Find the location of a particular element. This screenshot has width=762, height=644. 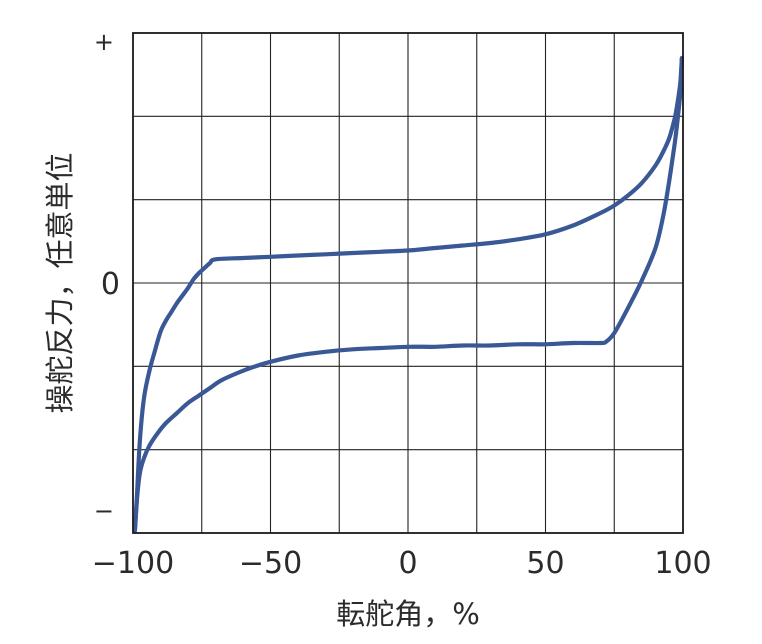

y-axis-title: 操舵反力，任意単位 is located at coordinates (60, 282).